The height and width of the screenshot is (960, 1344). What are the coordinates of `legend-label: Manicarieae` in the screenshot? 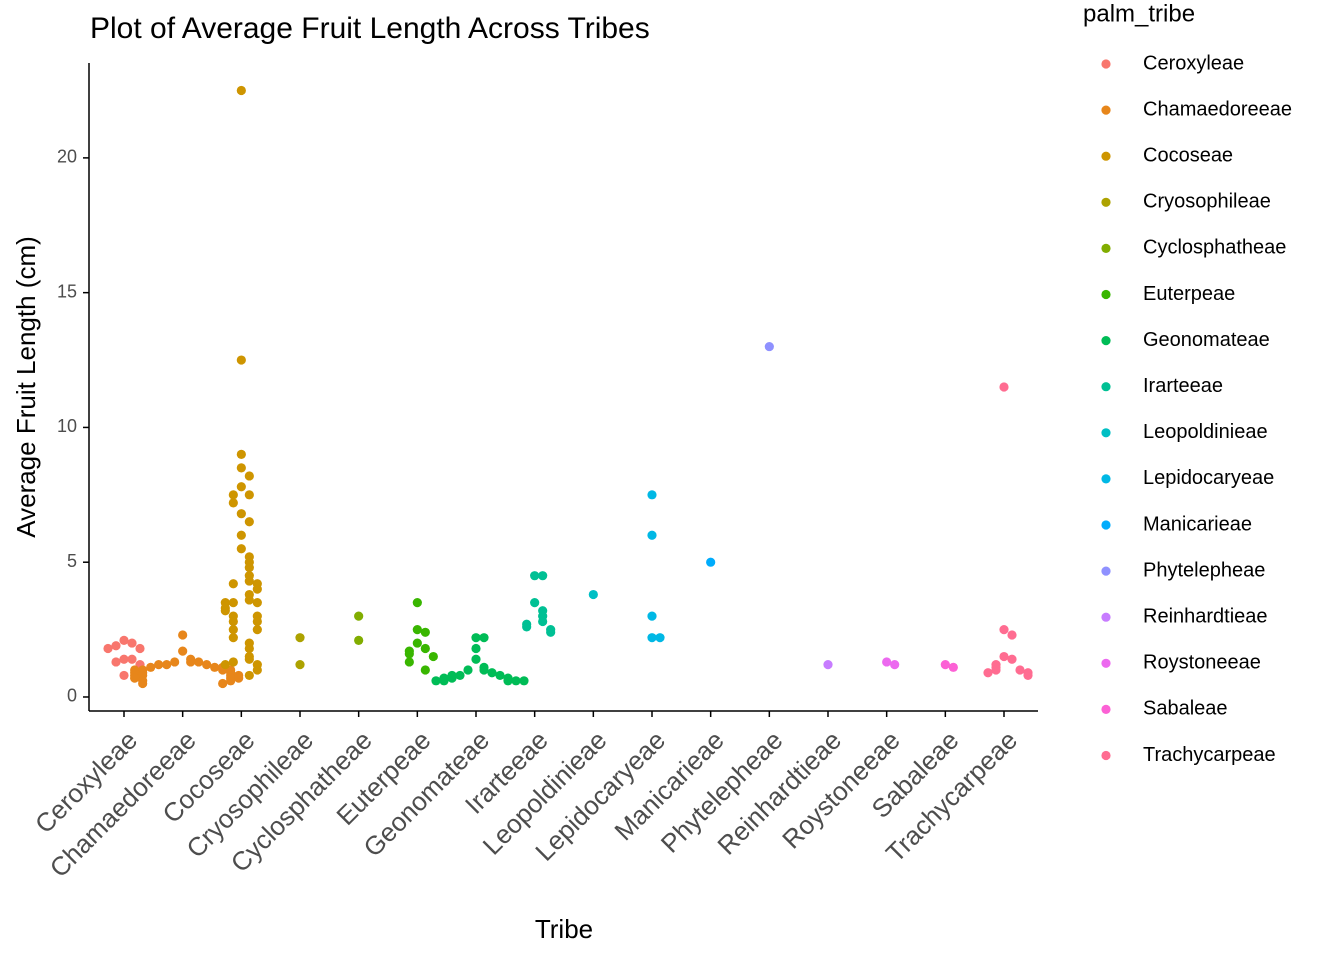 It's located at (1197, 524).